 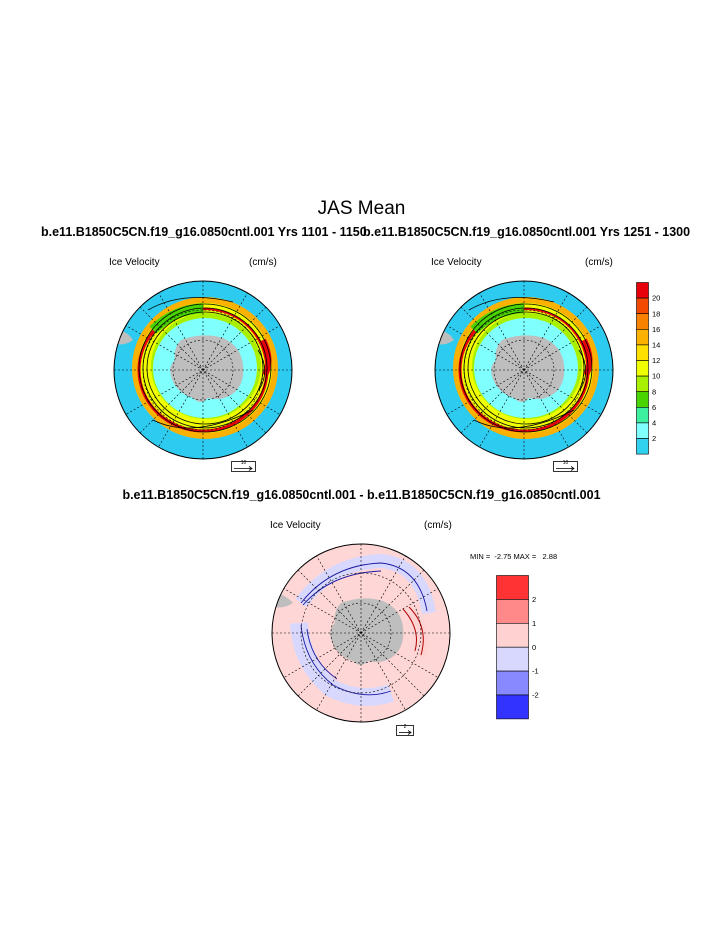 What do you see at coordinates (535, 671) in the screenshot?
I see `diff-colorbar-label: -1` at bounding box center [535, 671].